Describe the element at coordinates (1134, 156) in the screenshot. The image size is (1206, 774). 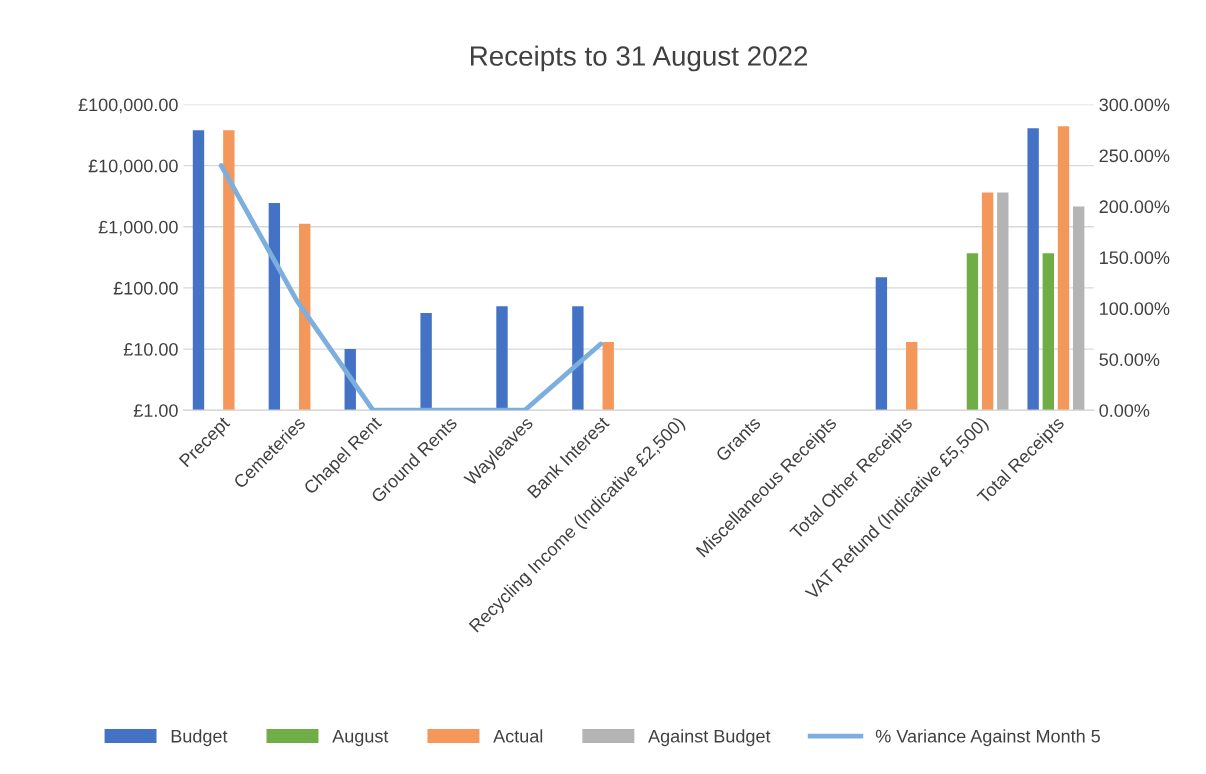
I see `y2-tick-label: 250.00%` at that location.